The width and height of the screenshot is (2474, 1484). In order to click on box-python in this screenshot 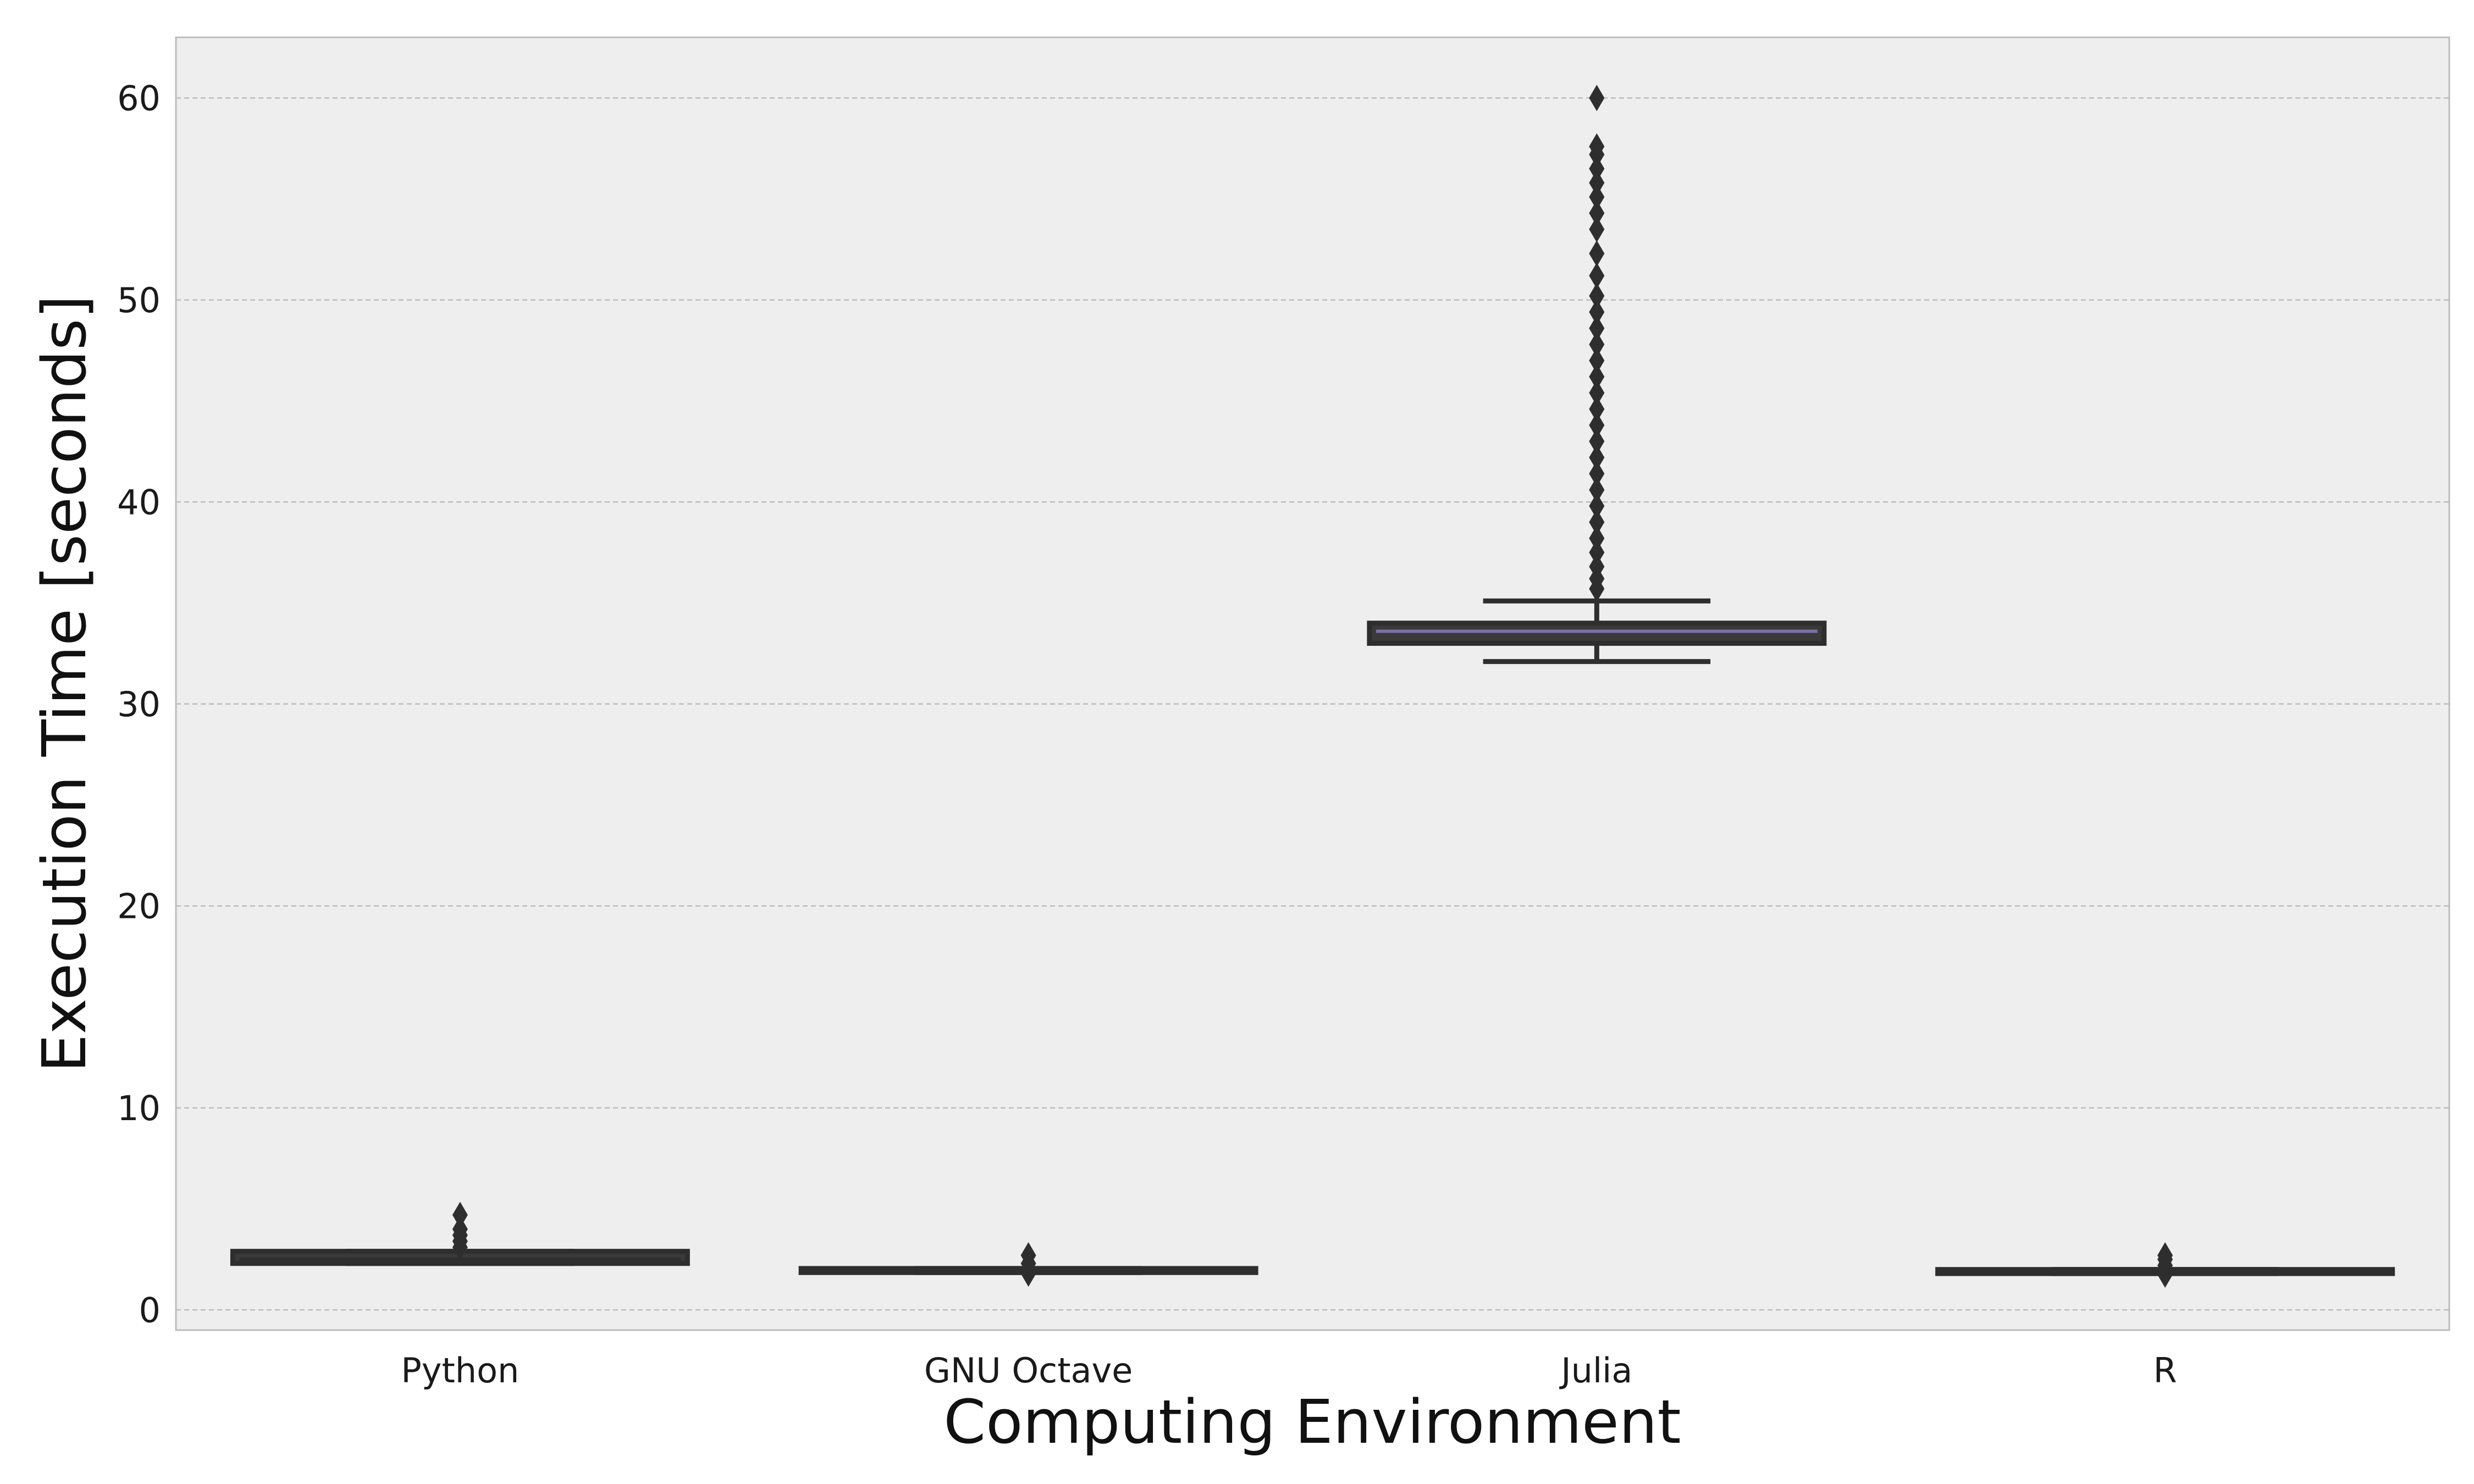, I will do `click(460, 1233)`.